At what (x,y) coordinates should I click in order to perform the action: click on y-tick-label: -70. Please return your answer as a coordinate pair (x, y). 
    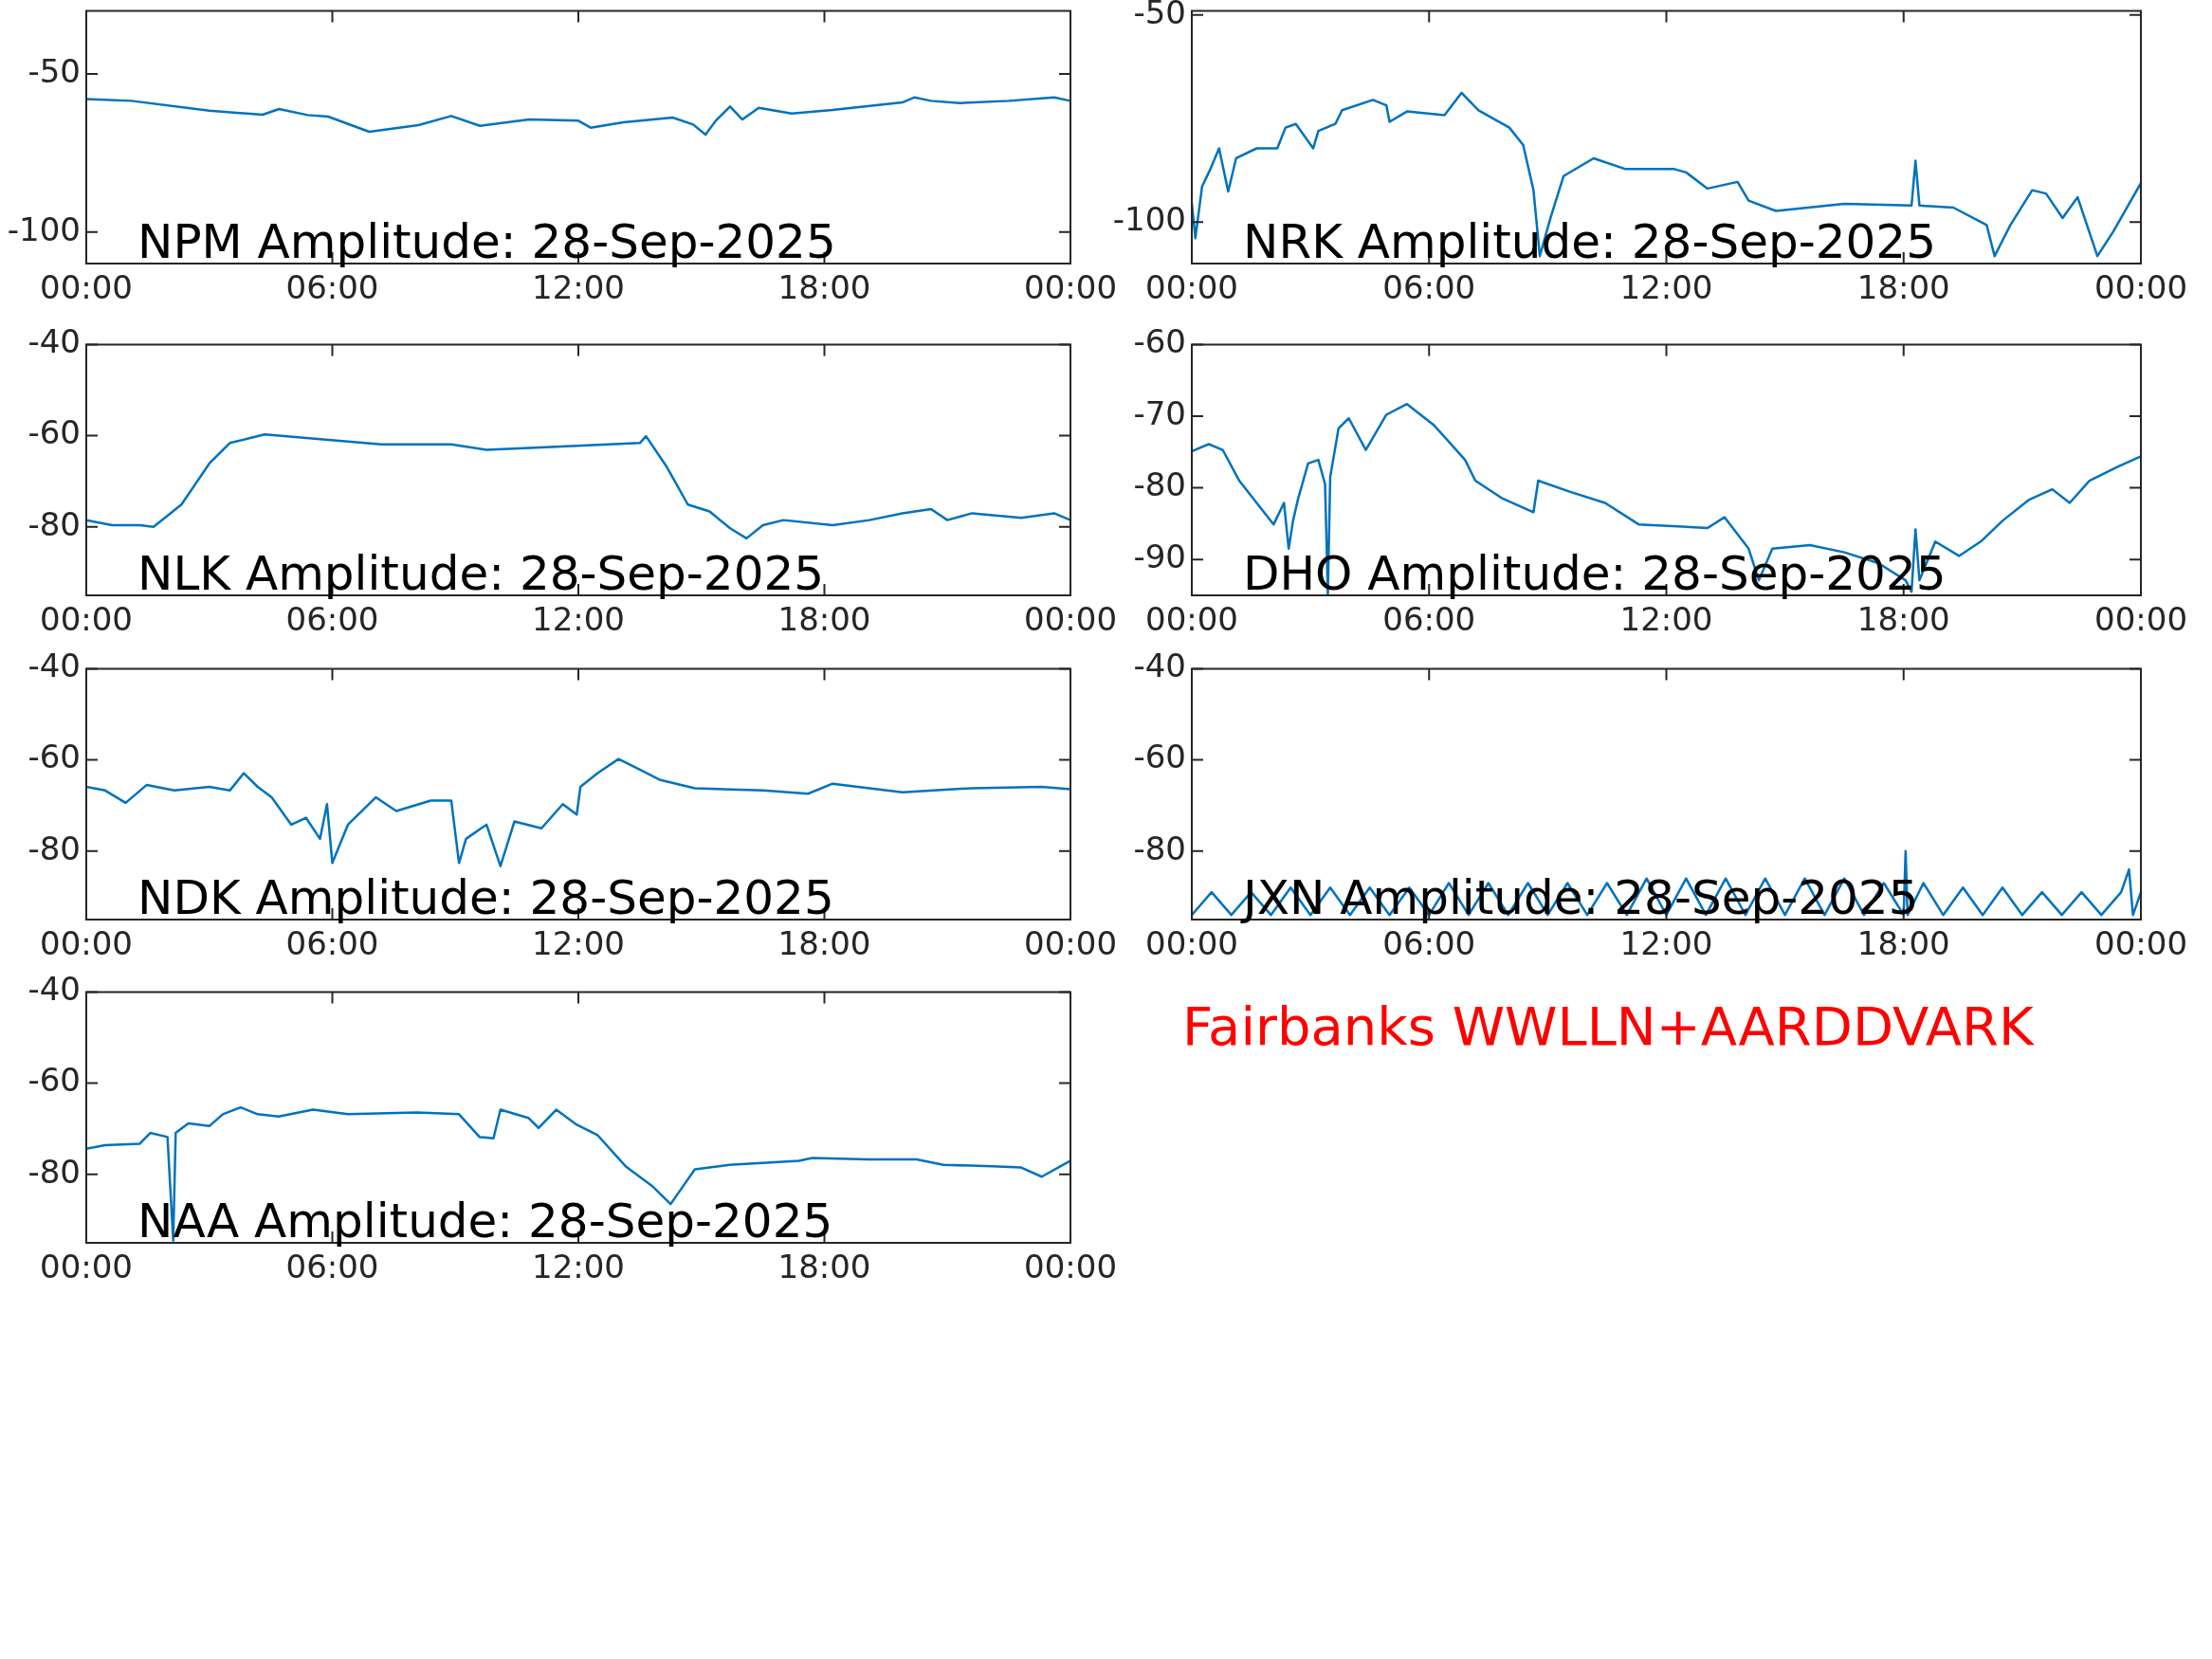
    Looking at the image, I should click on (1159, 412).